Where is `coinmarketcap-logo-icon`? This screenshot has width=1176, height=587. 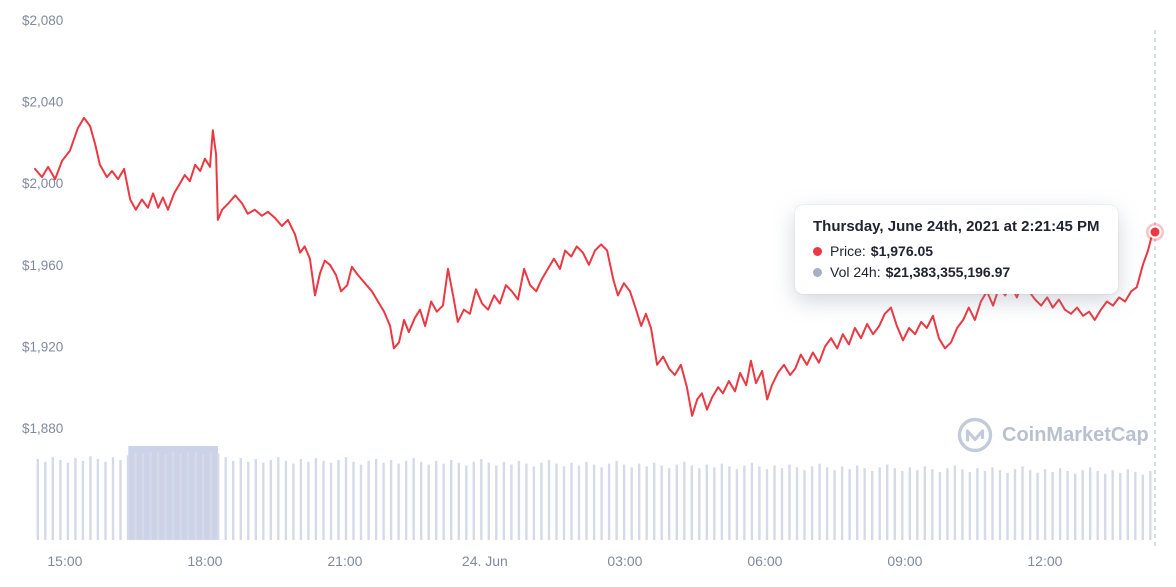
coinmarketcap-logo-icon is located at coordinates (975, 435).